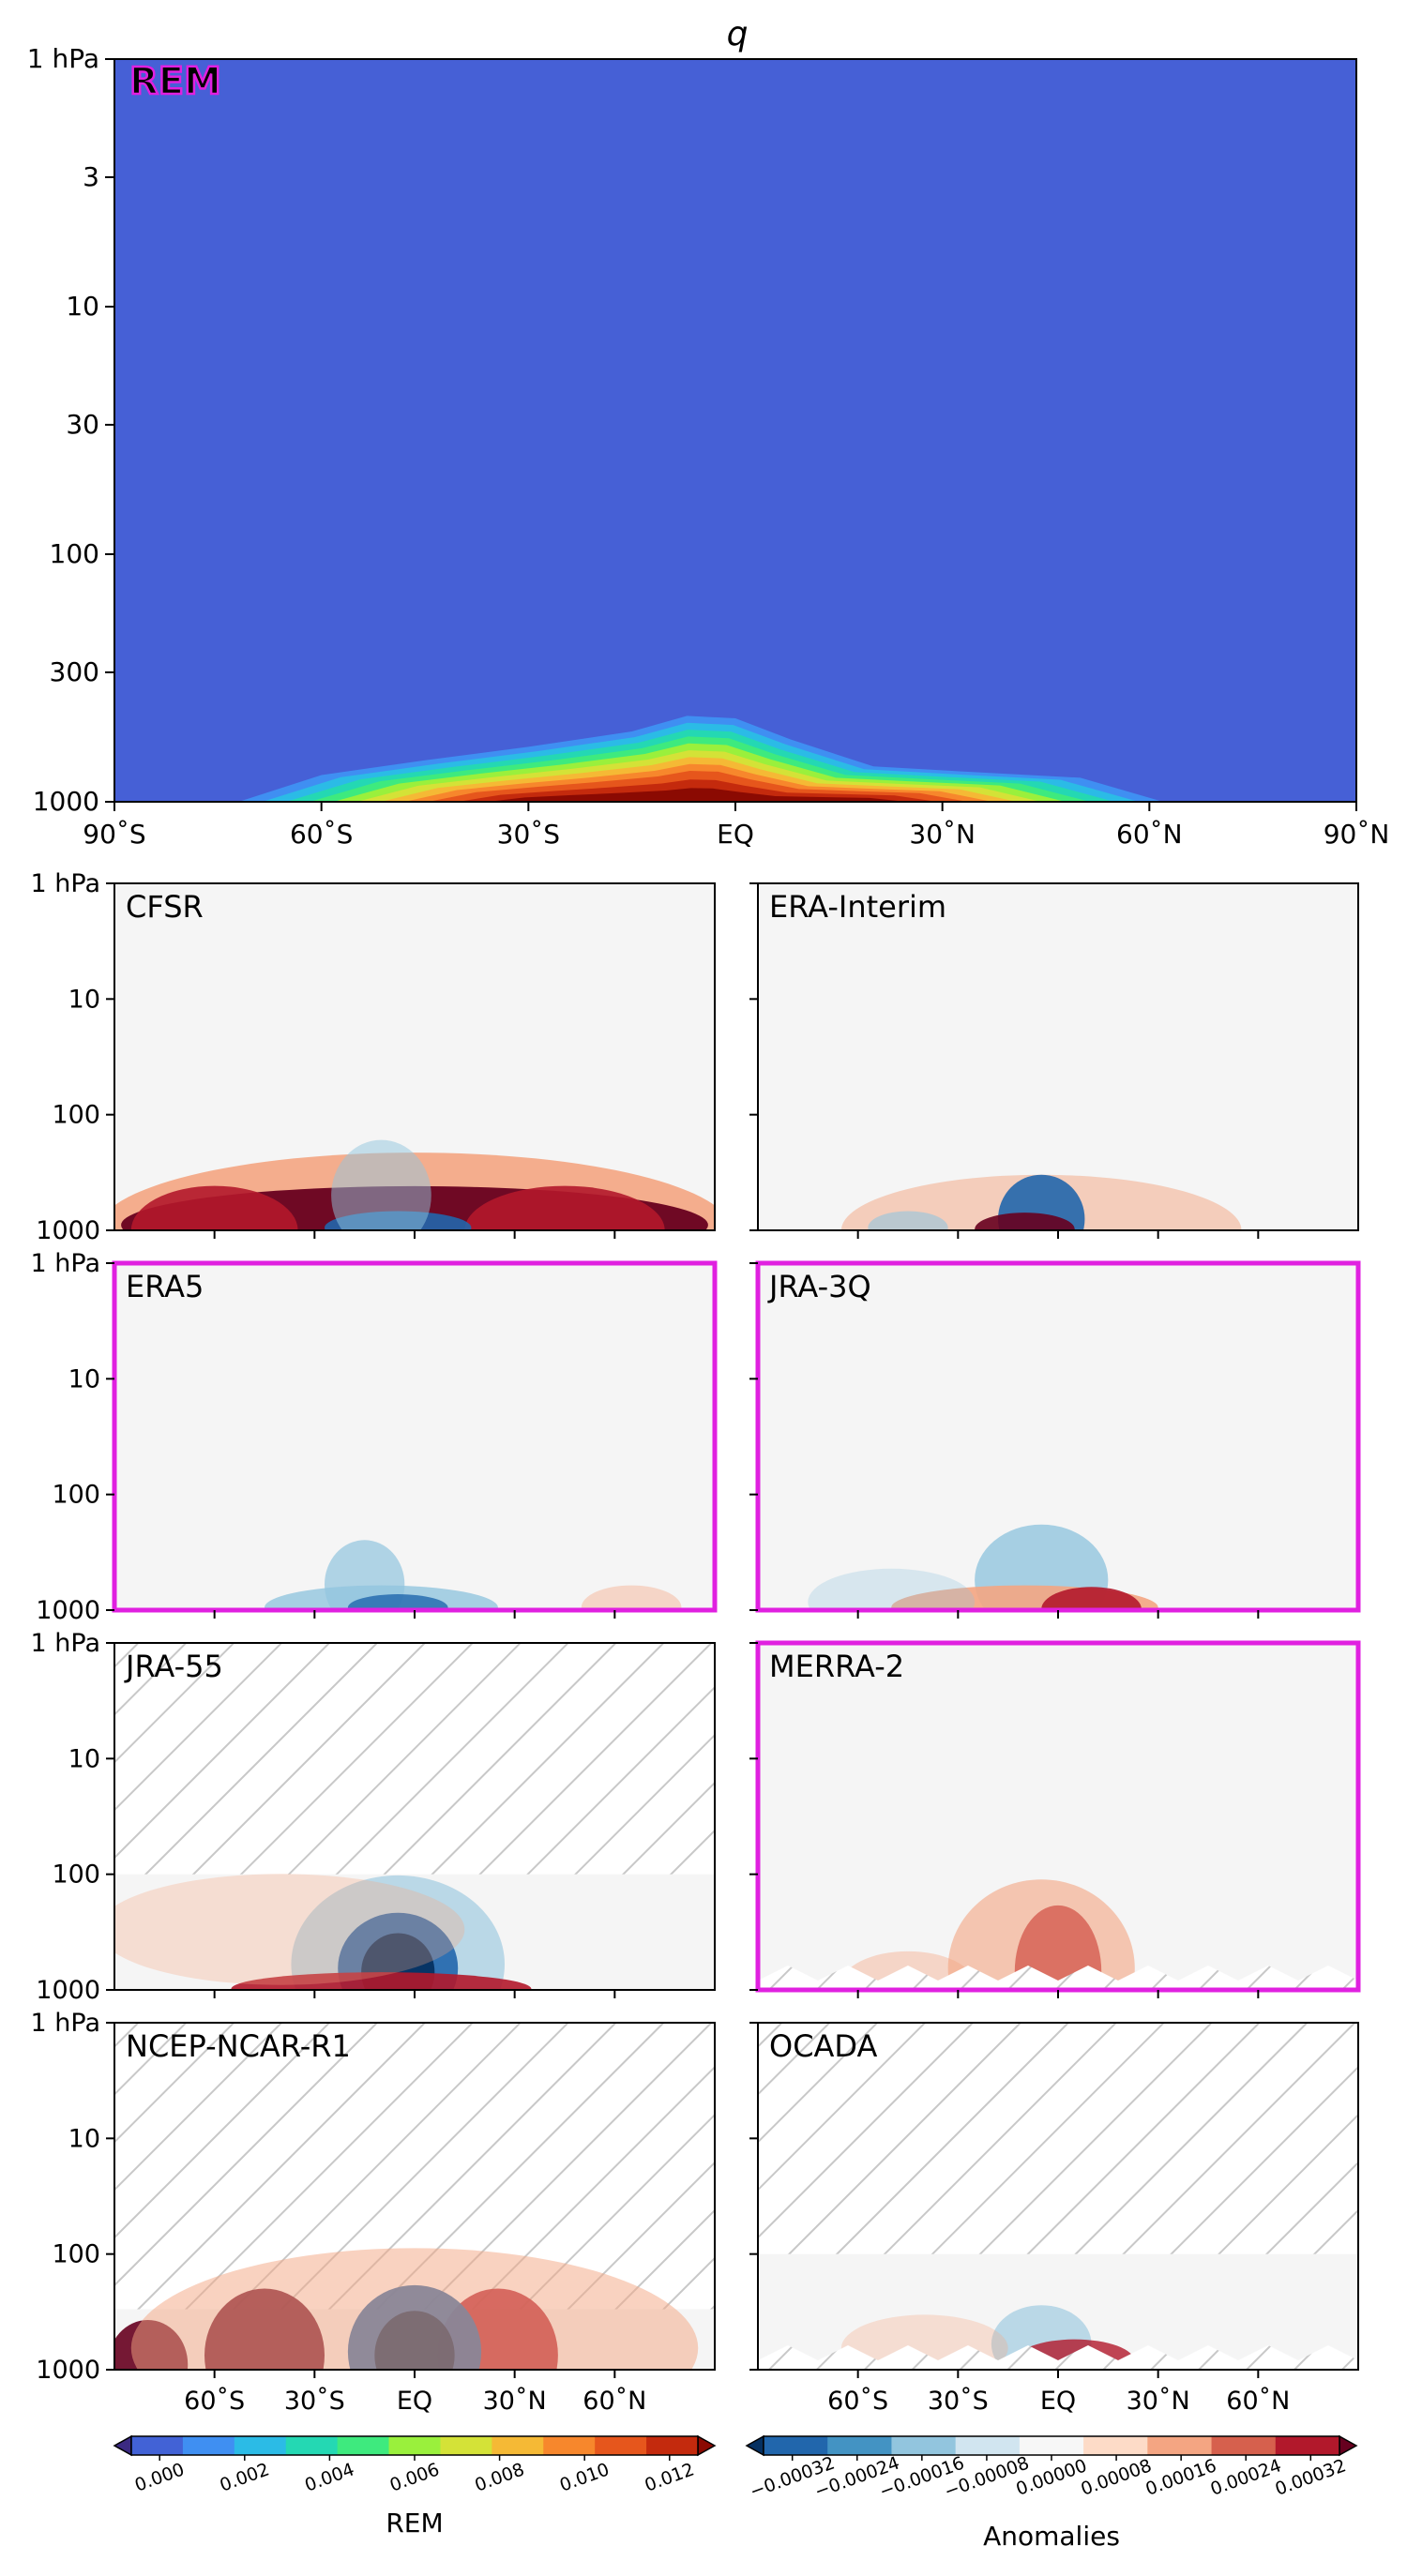 The width and height of the screenshot is (1407, 2576). What do you see at coordinates (697, 795) in the screenshot?
I see `rem-contour-band` at bounding box center [697, 795].